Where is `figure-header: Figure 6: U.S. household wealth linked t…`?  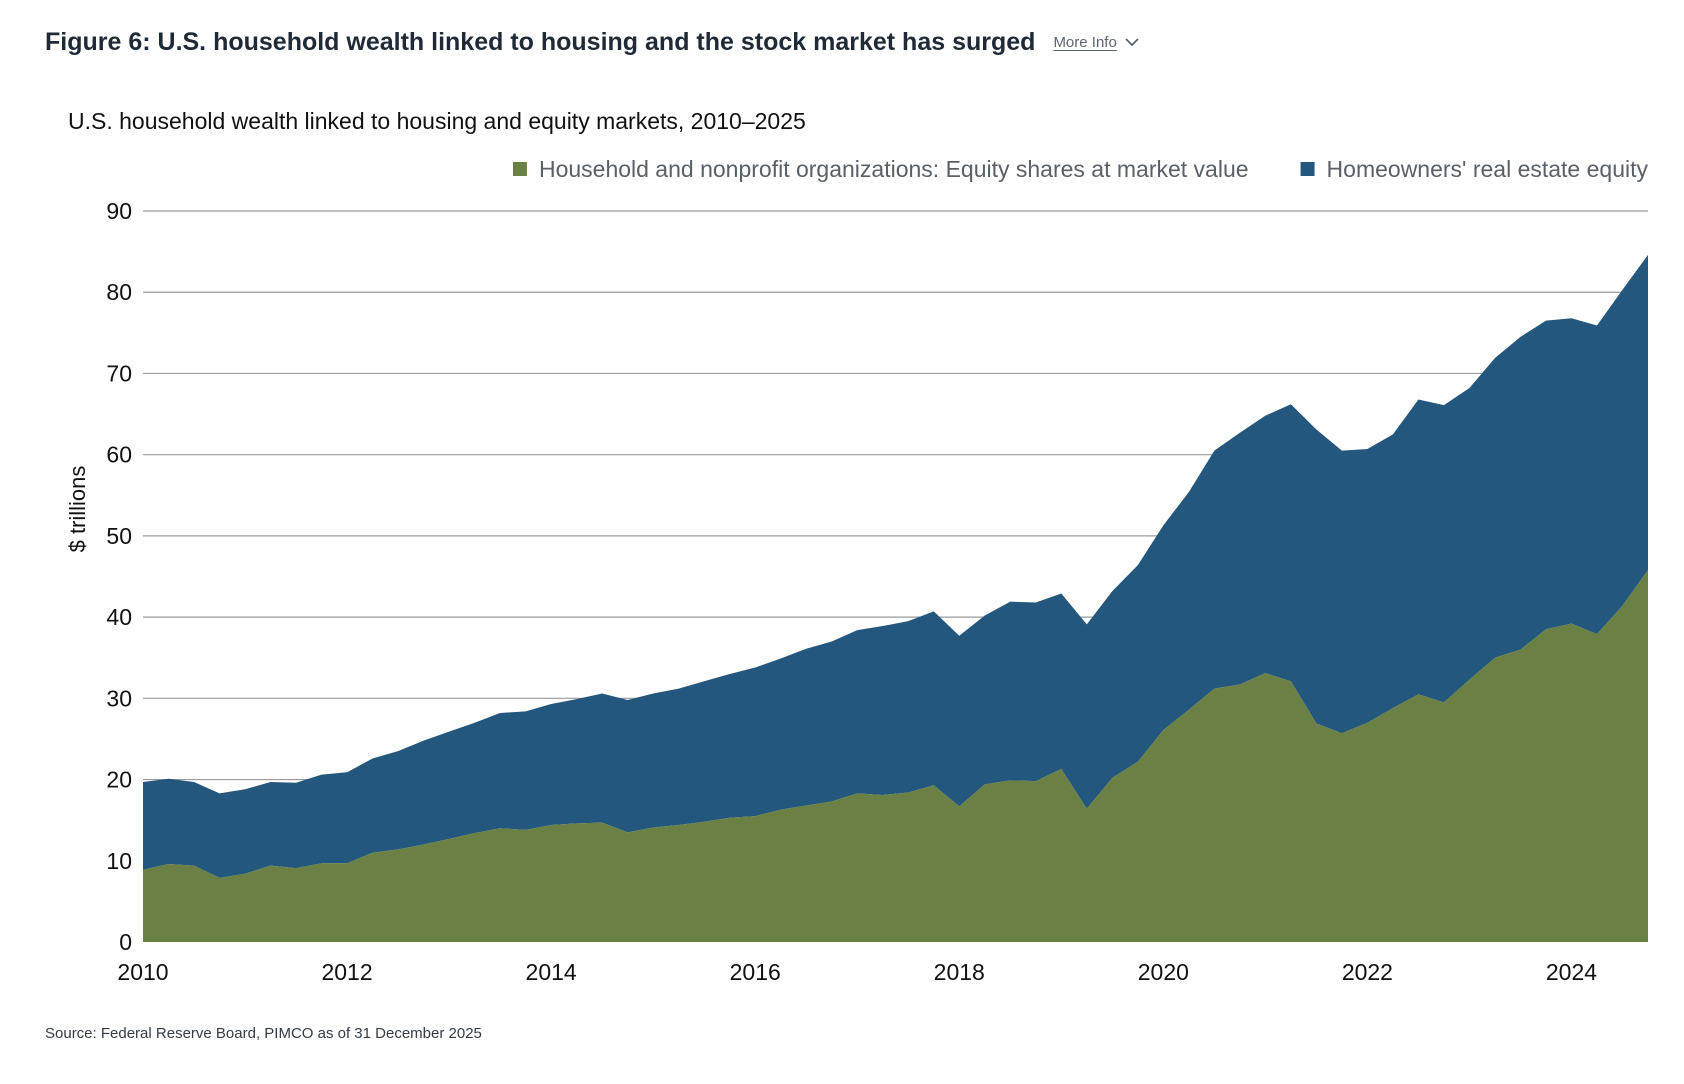
figure-header: Figure 6: U.S. household wealth linked t… is located at coordinates (592, 42).